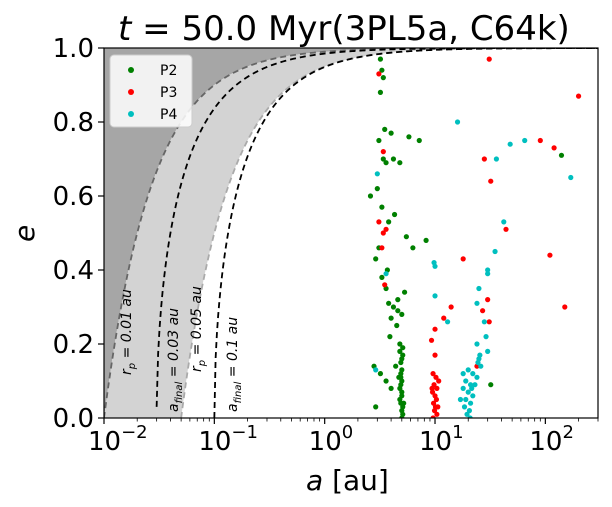  What do you see at coordinates (118, 439) in the screenshot?
I see `x-tick-label-0: 10⁻²` at bounding box center [118, 439].